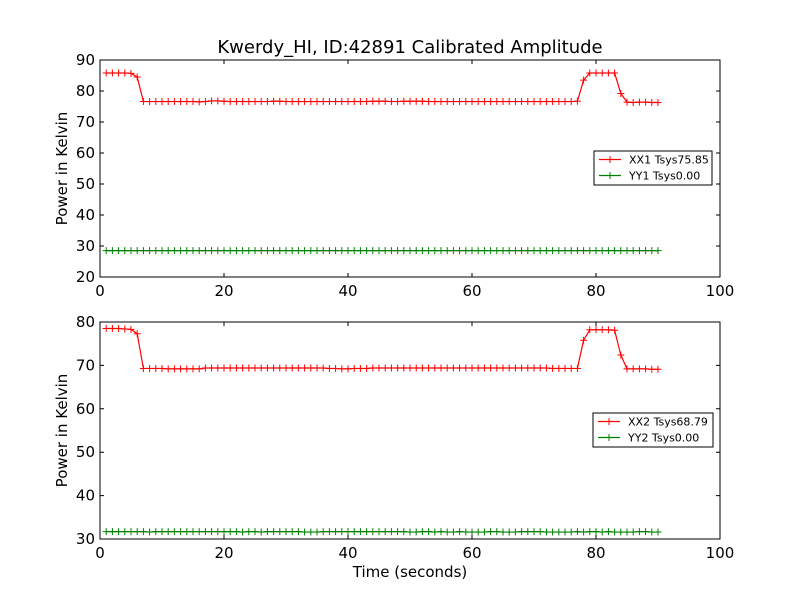 The width and height of the screenshot is (800, 600). I want to click on y-tick-label: 40, so click(85, 496).